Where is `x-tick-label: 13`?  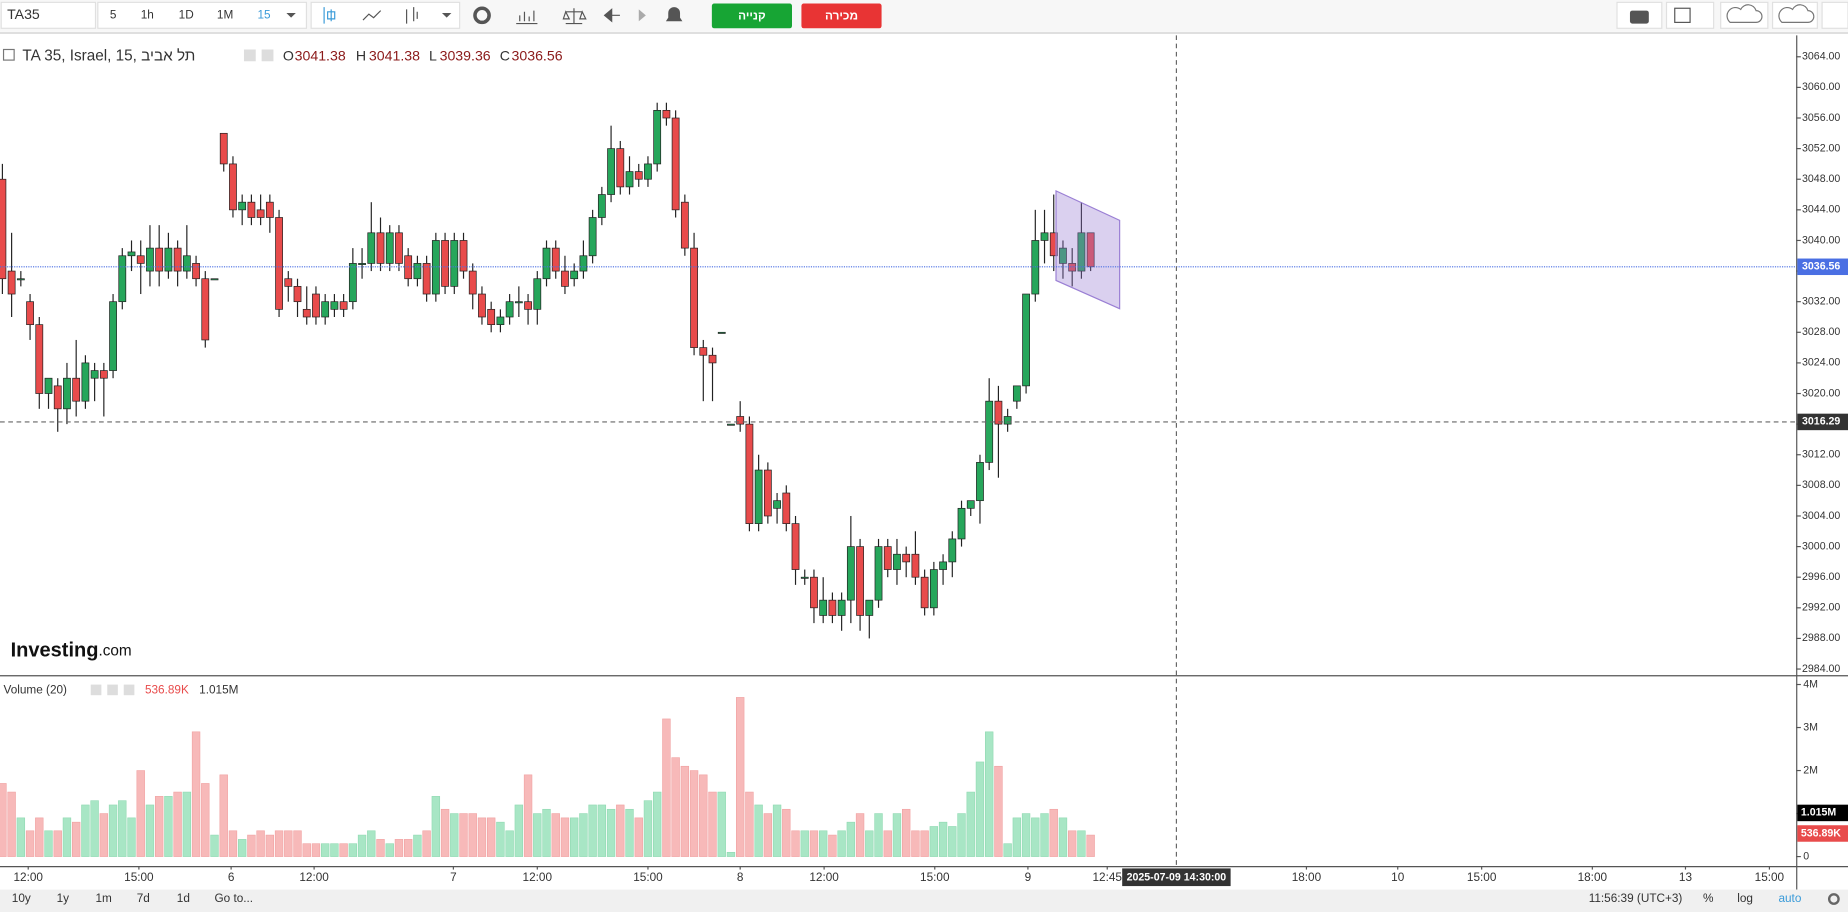
x-tick-label: 13 is located at coordinates (1686, 877).